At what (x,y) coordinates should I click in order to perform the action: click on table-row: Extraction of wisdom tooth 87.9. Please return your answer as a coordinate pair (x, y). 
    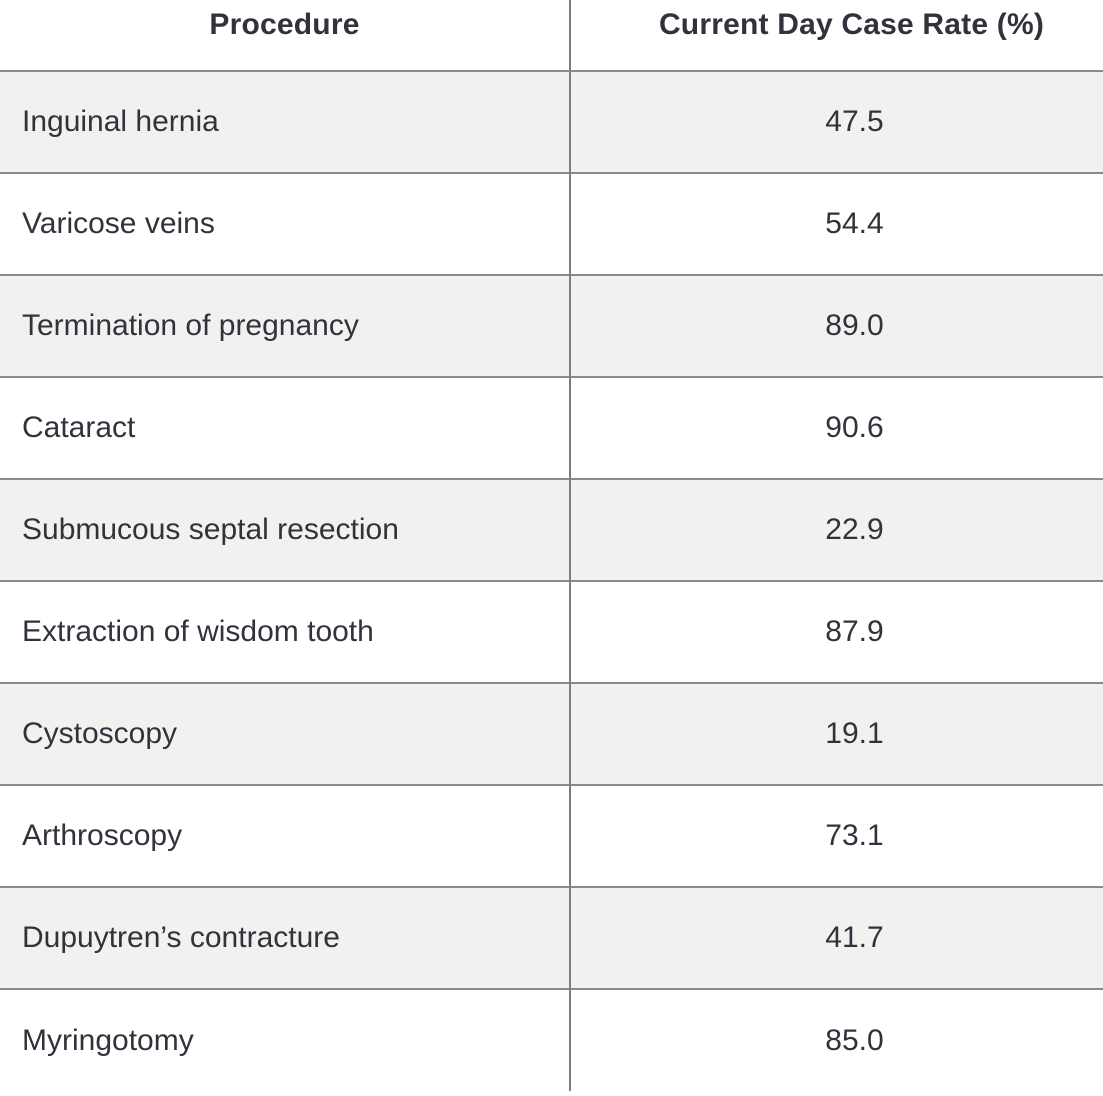
    Looking at the image, I should click on (551, 631).